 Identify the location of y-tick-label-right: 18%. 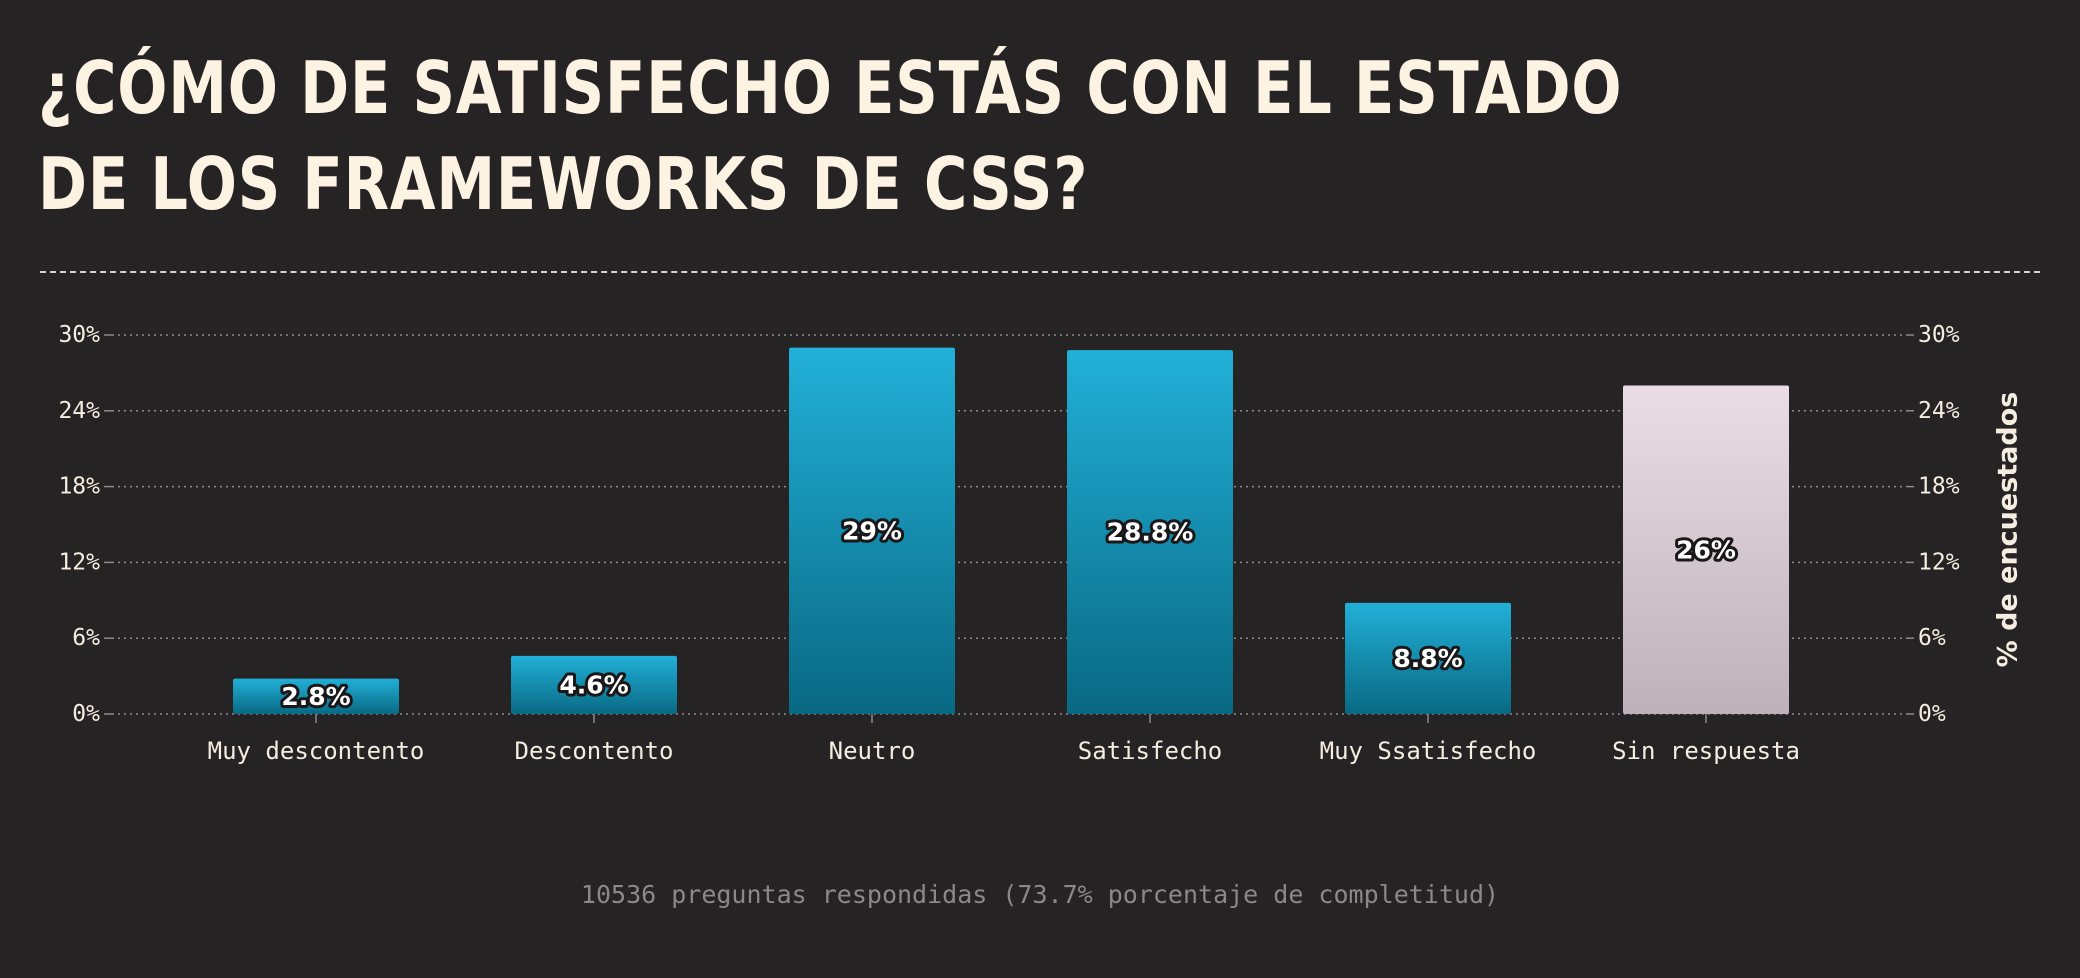
(1939, 487).